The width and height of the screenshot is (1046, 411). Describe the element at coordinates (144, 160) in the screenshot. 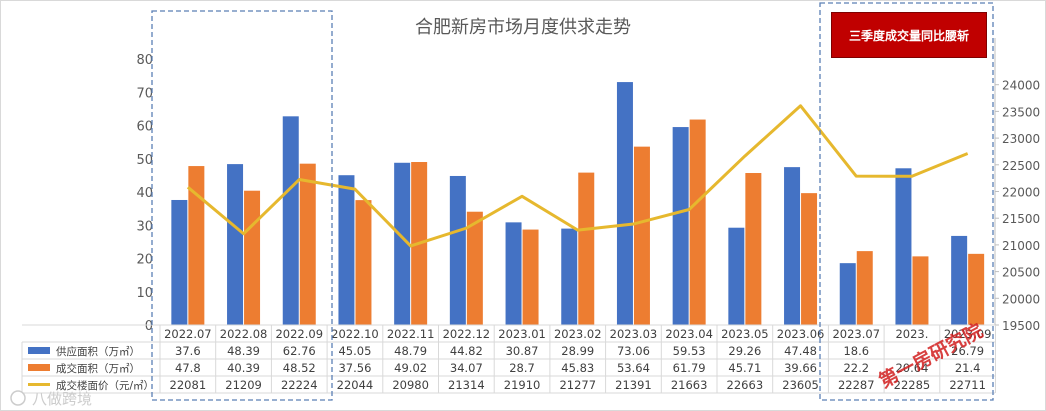

I see `left-tick-label: 50` at that location.